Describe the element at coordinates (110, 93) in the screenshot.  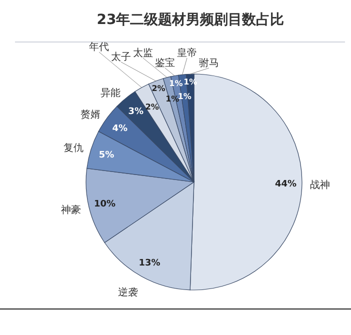
I see `slice-label: 异能` at that location.